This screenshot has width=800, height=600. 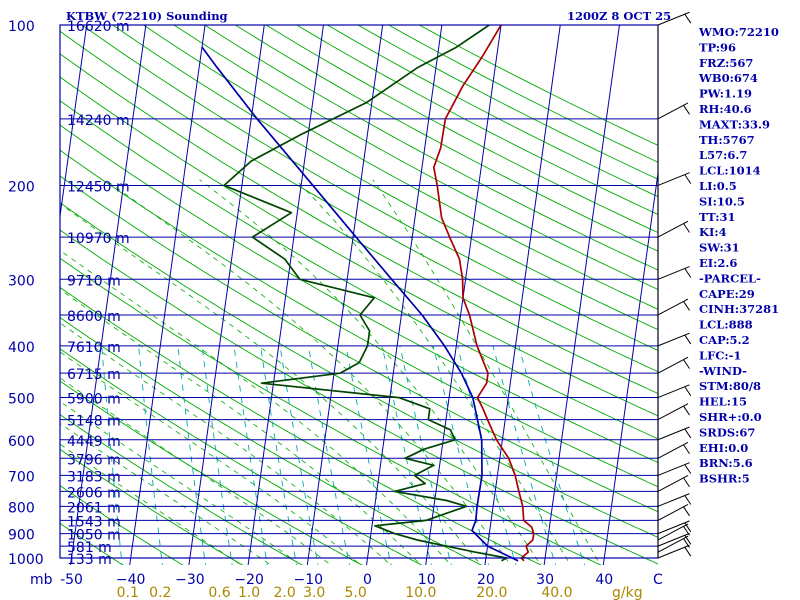 I want to click on temp-tick-label: -50, so click(x=71, y=580).